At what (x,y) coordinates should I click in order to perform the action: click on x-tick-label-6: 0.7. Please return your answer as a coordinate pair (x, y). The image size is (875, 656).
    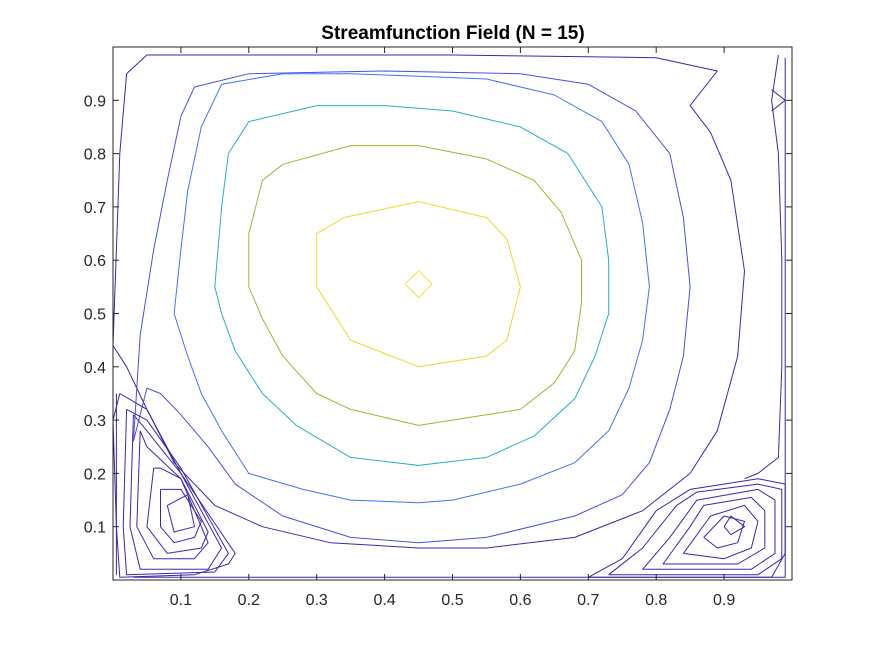
    Looking at the image, I should click on (588, 600).